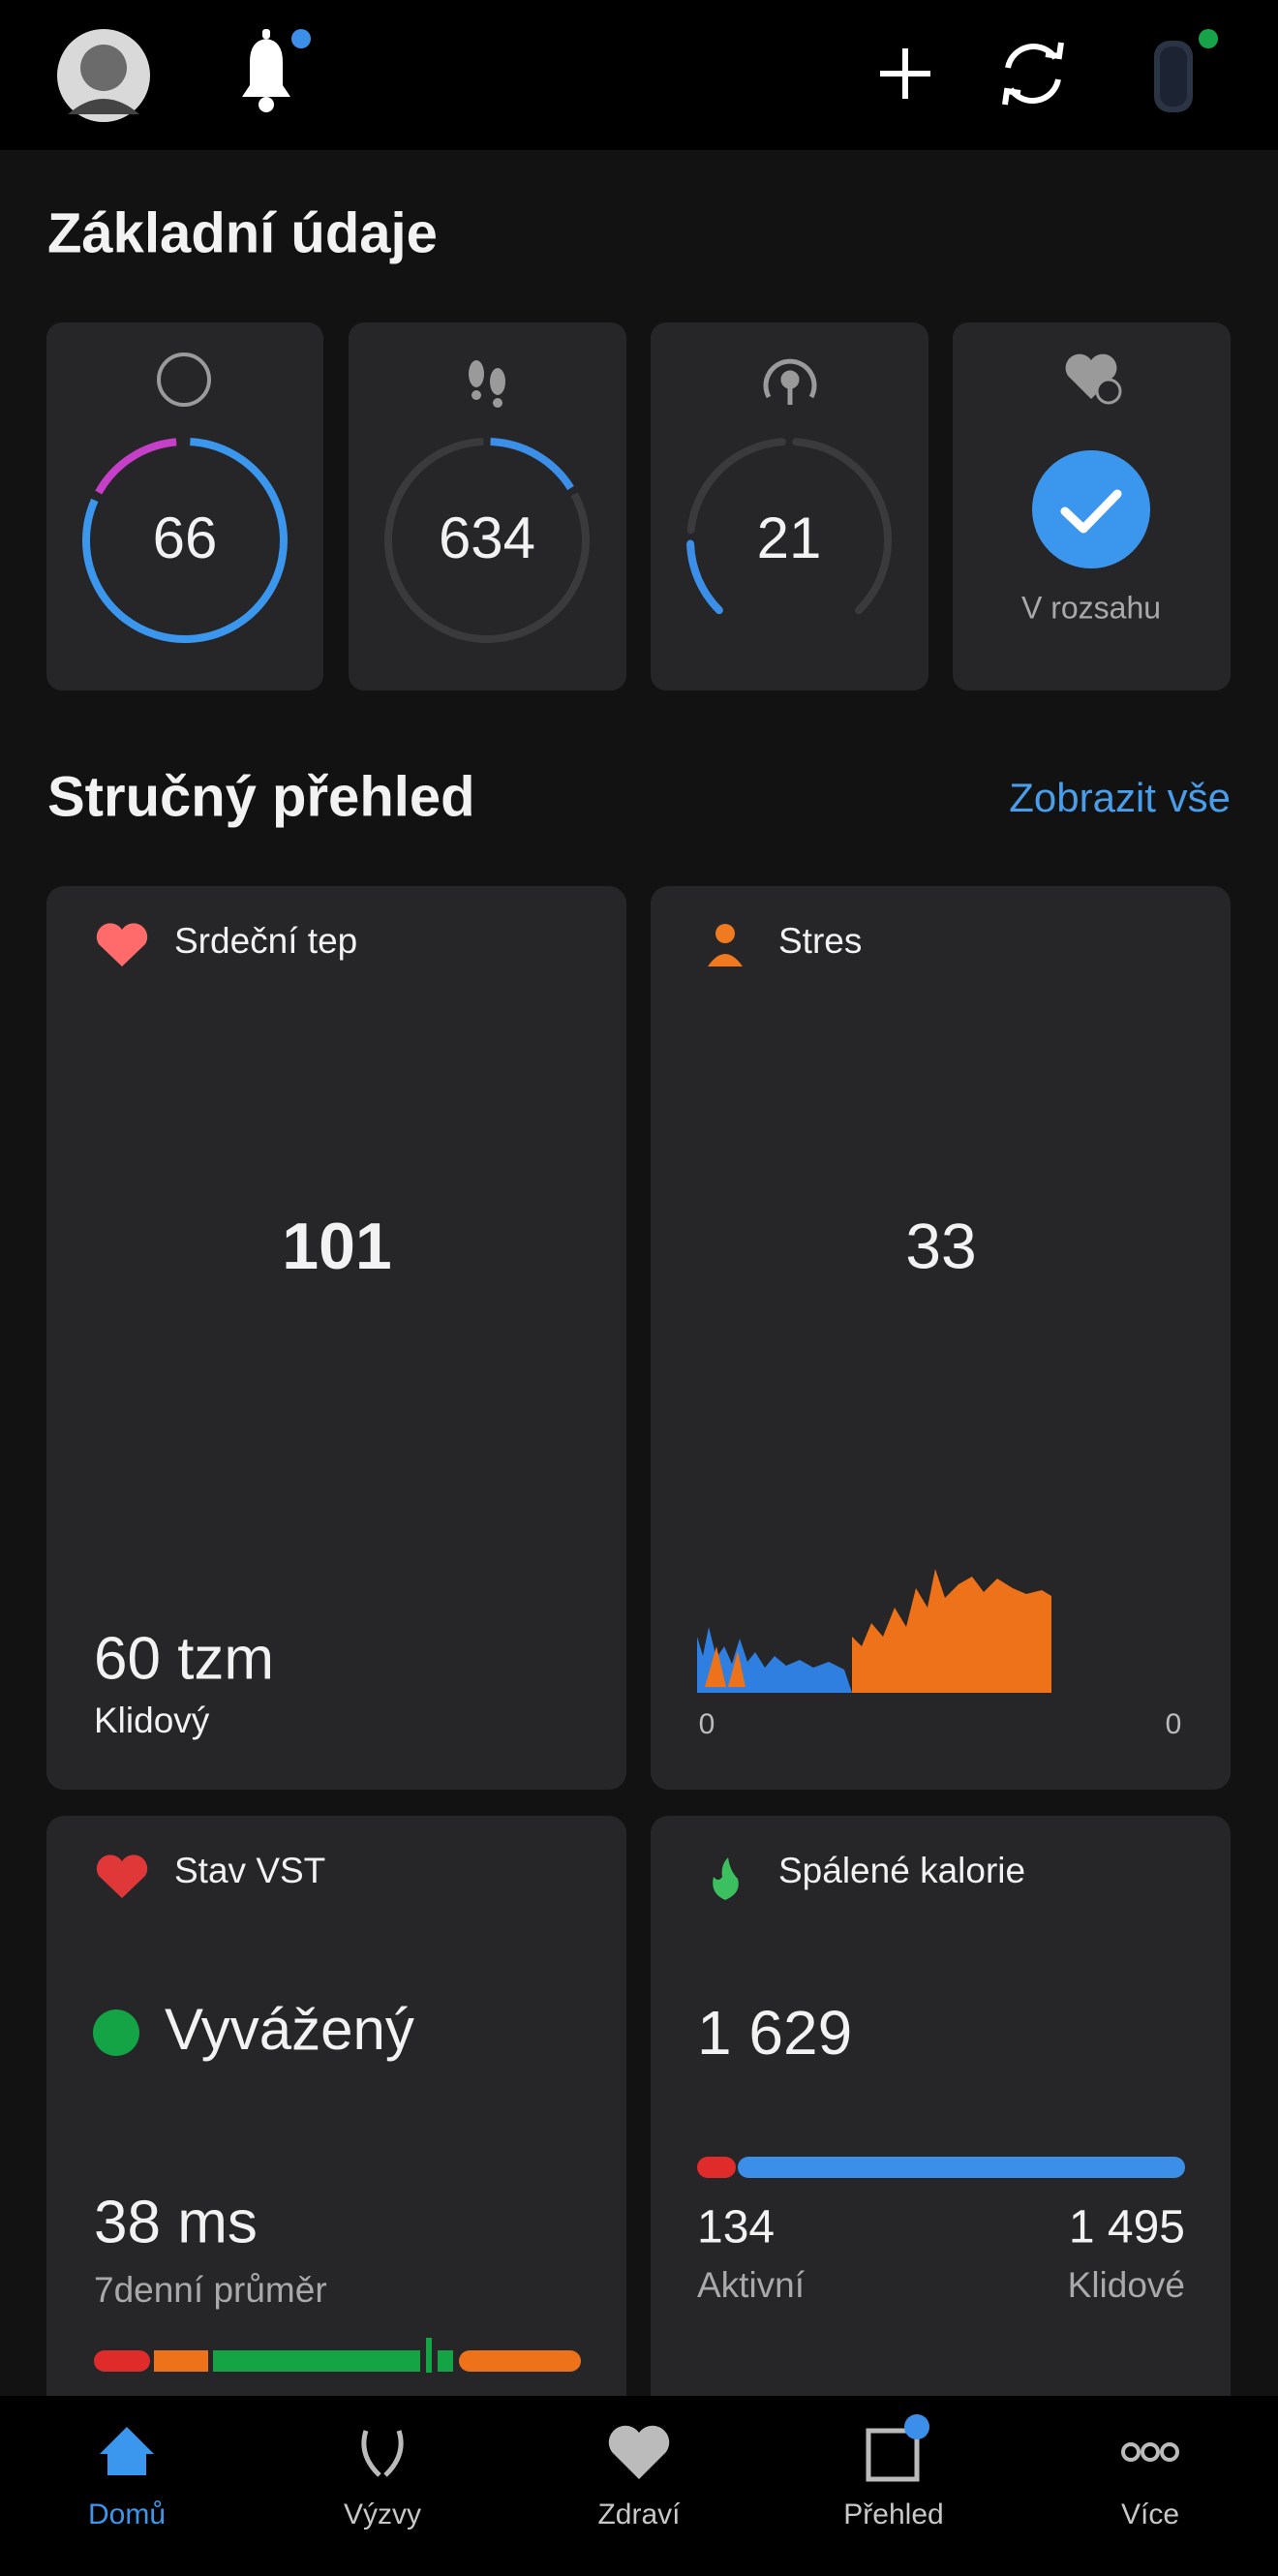  I want to click on hrv-card, so click(336, 2116).